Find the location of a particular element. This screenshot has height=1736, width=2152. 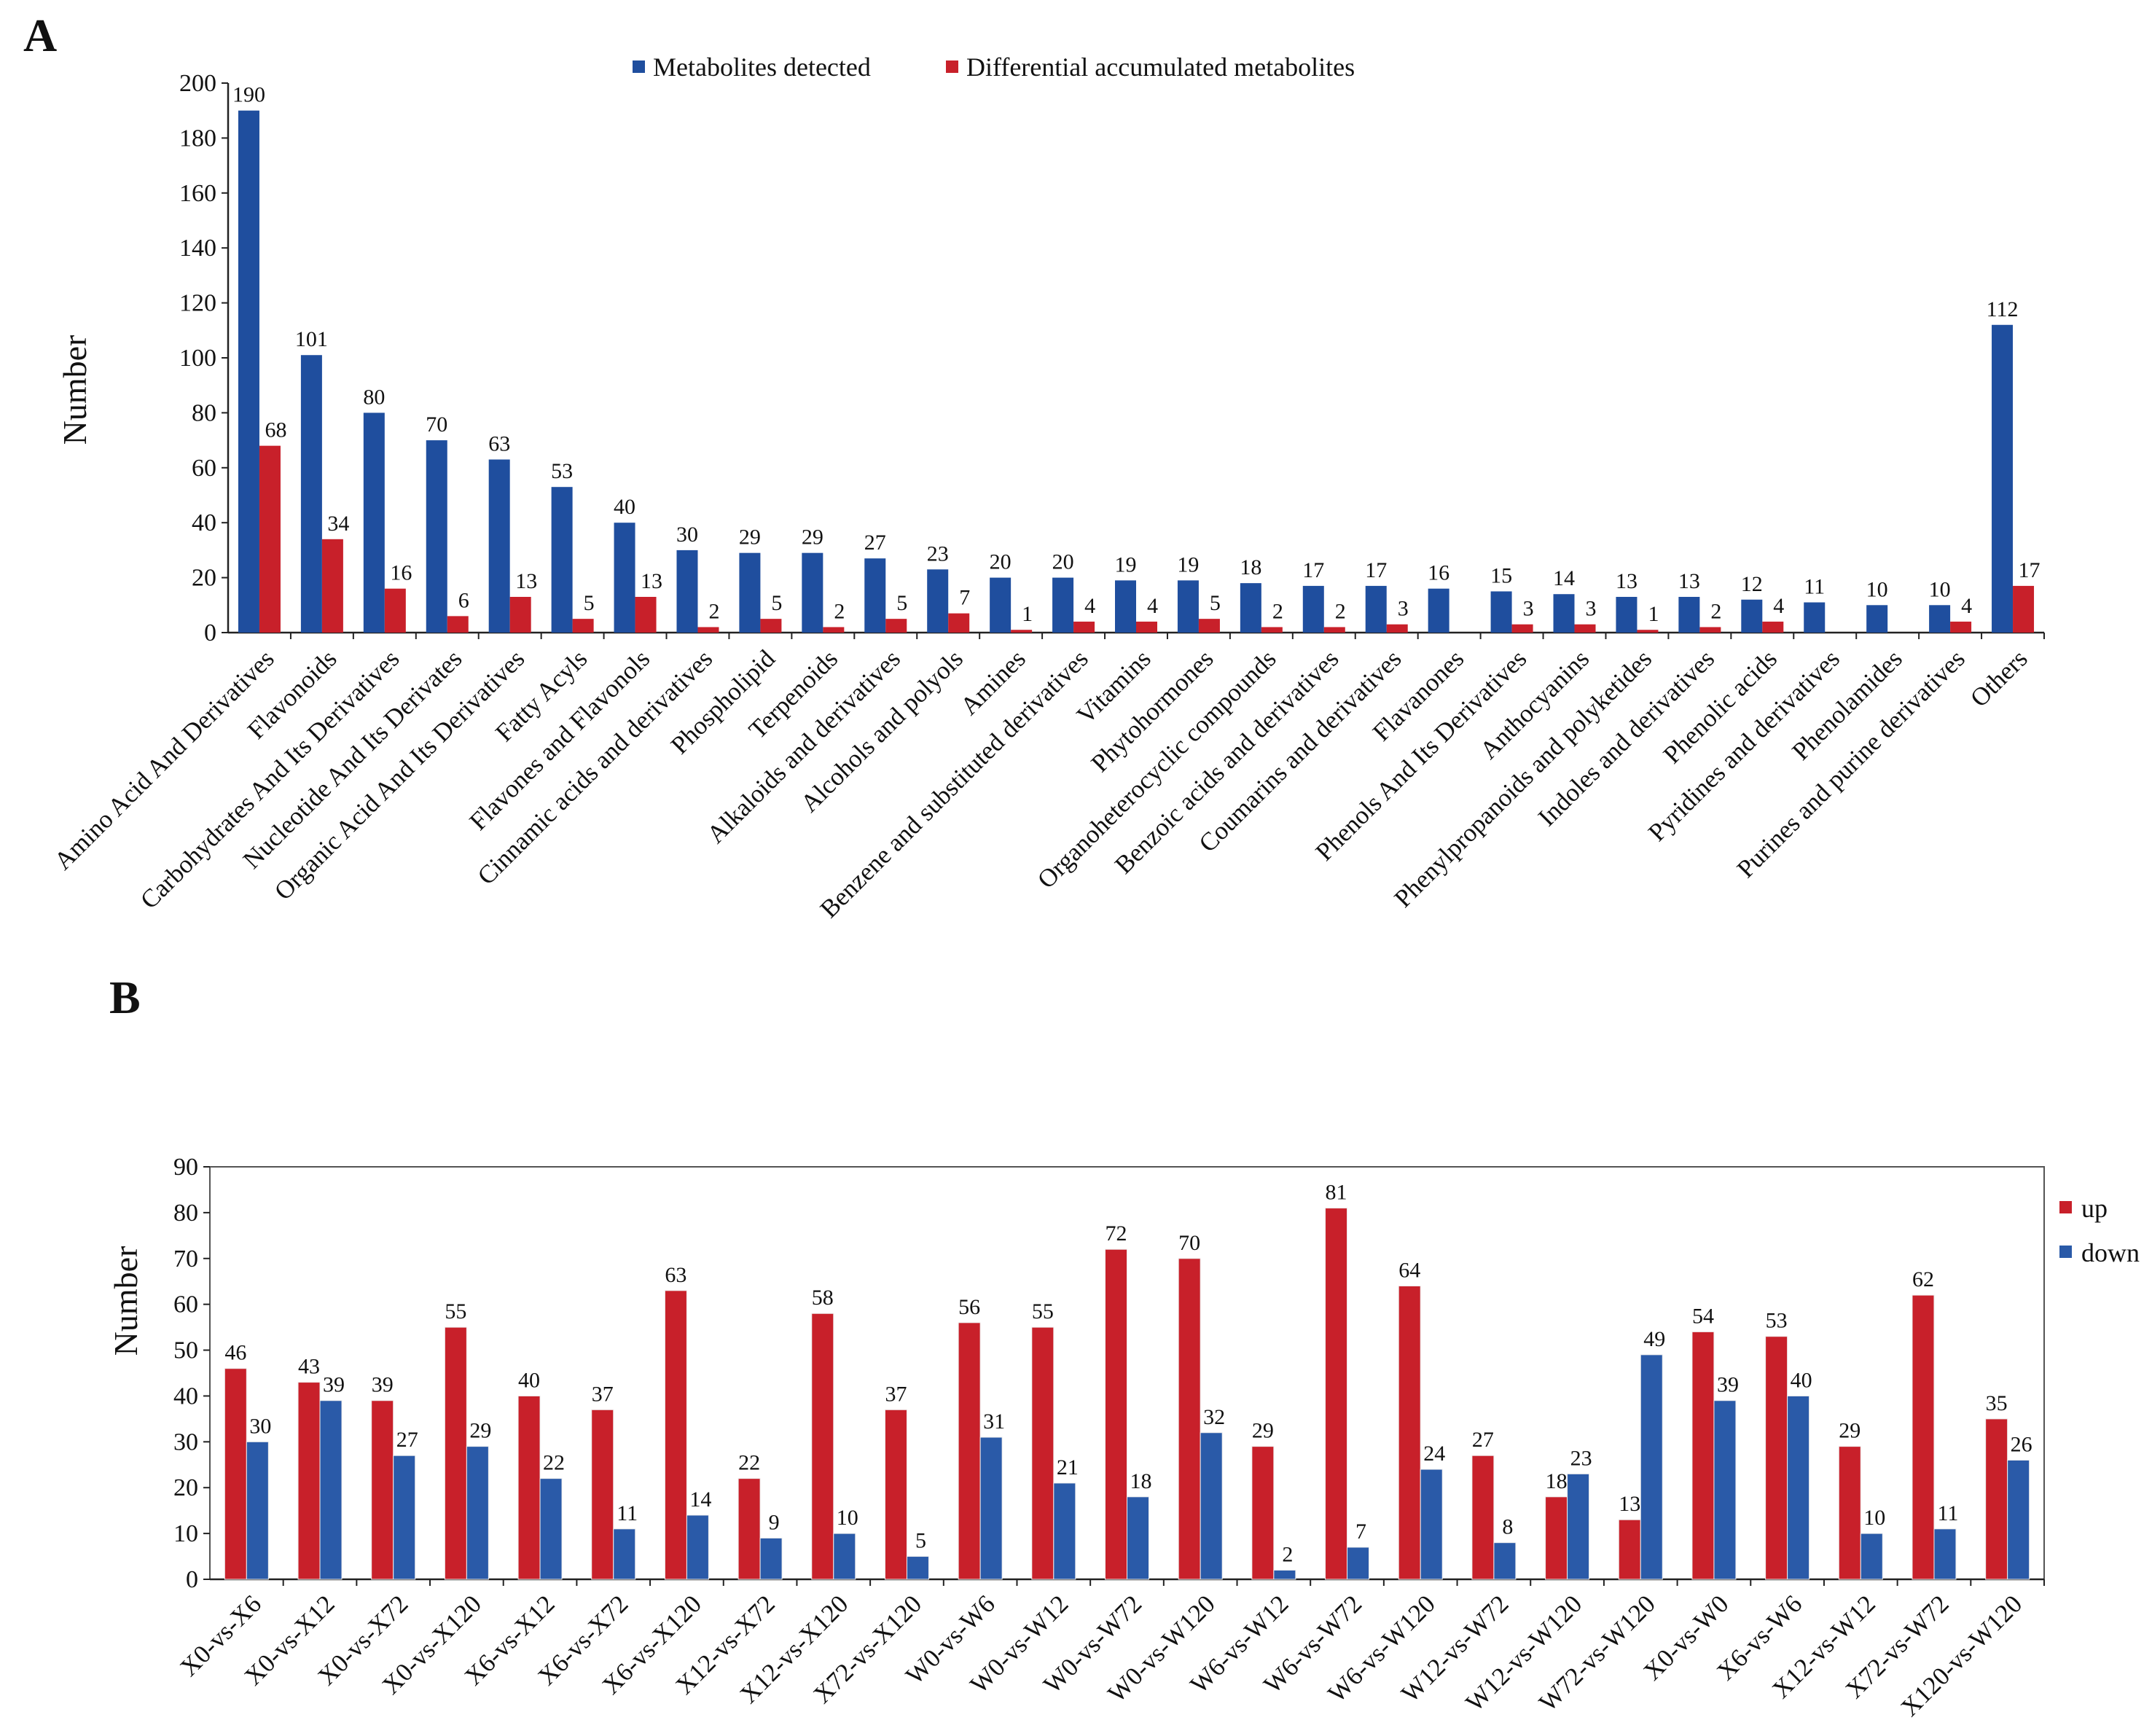

data-label: 23 is located at coordinates (1581, 1458).